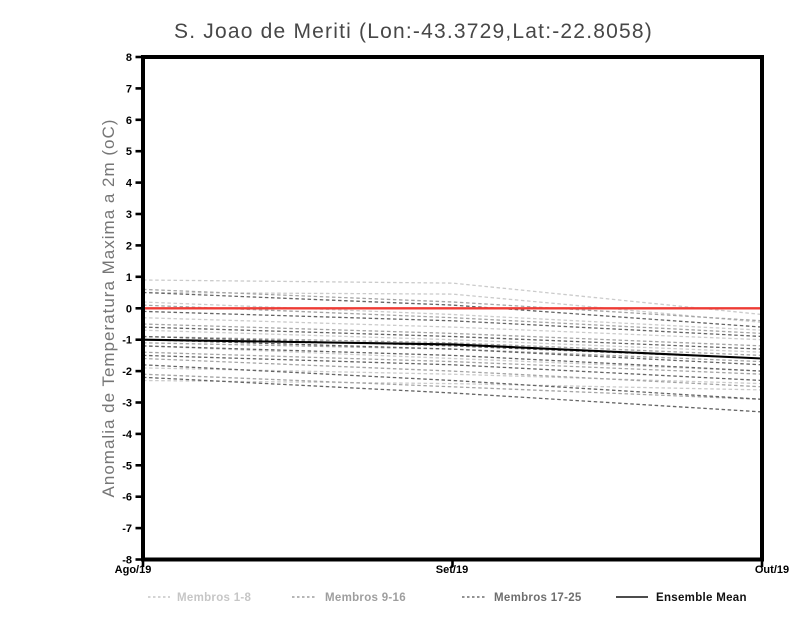  What do you see at coordinates (452, 349) in the screenshot?
I see `ensemble-mean-line` at bounding box center [452, 349].